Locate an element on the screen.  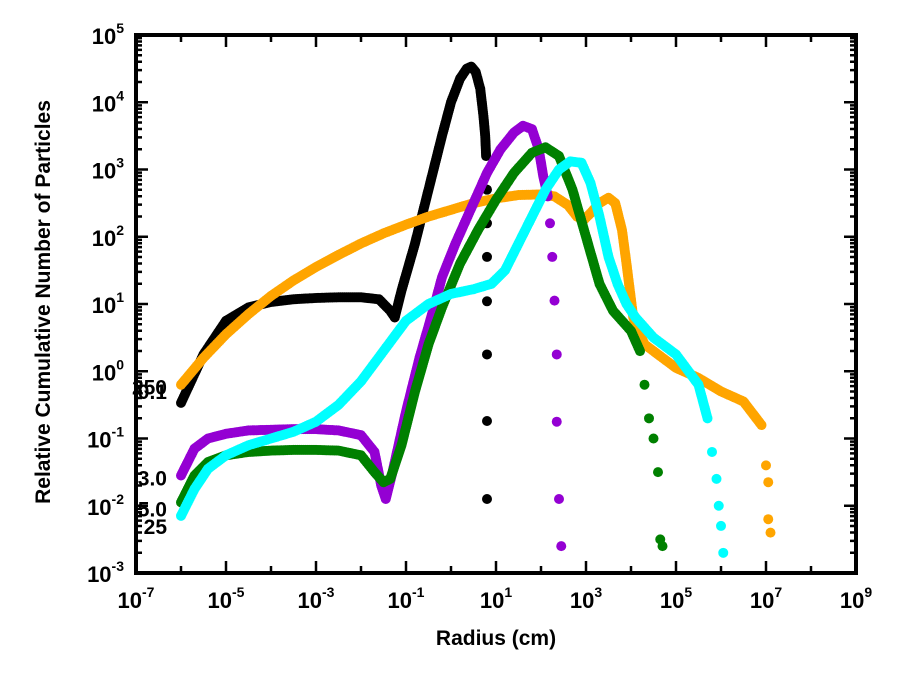
x-tick-label: 10⁵ is located at coordinates (676, 598).